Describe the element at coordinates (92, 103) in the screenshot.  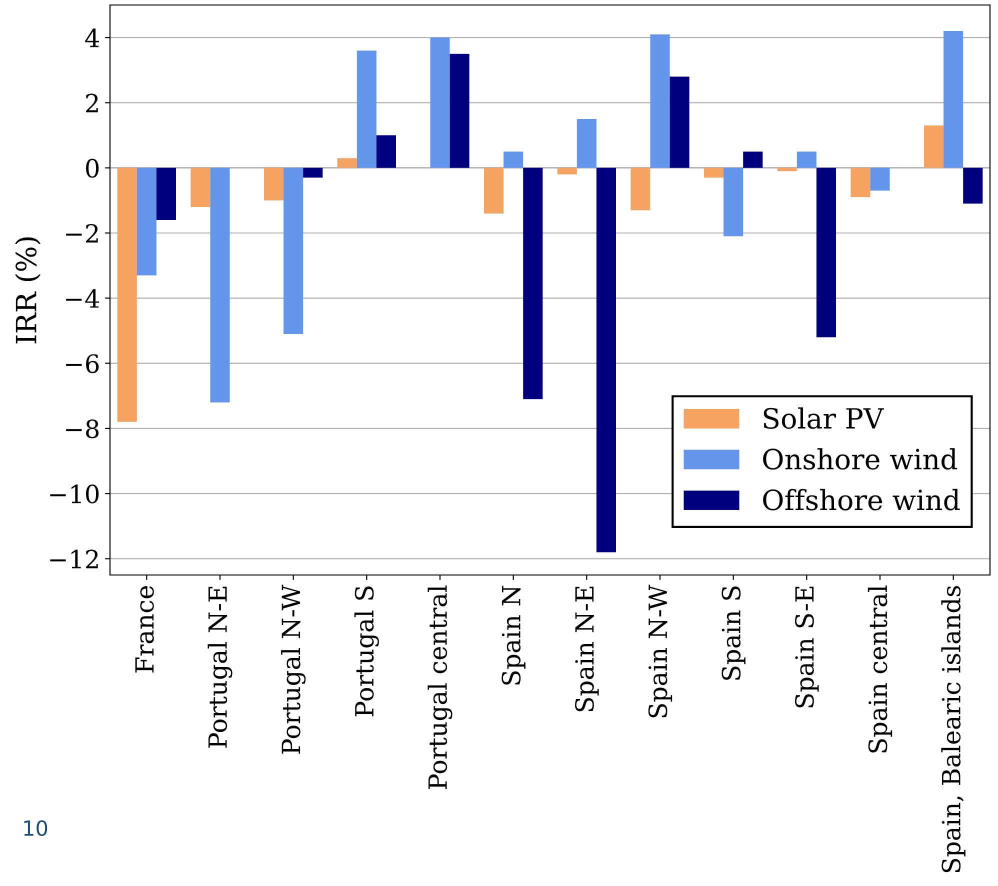
I see `y-tick-label: 2` at that location.